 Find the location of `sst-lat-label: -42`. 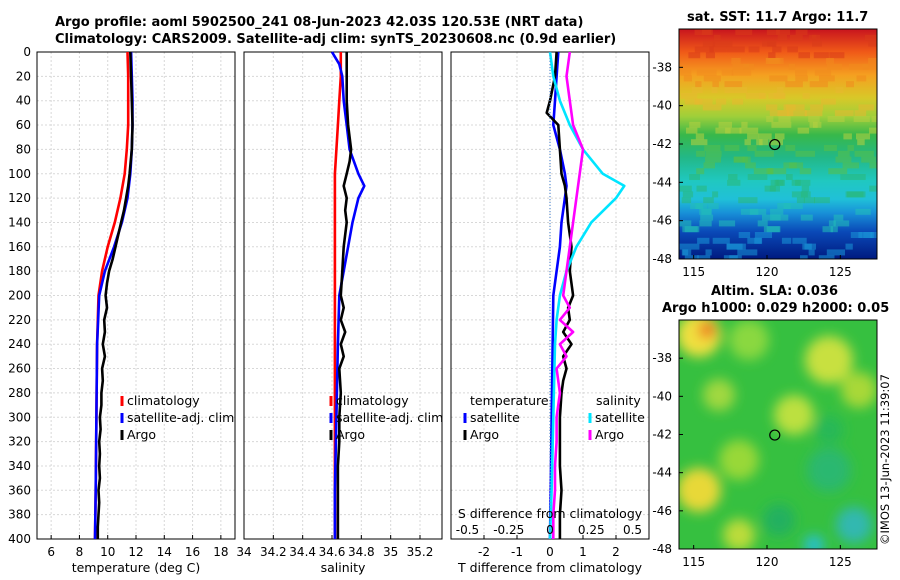

sst-lat-label: -42 is located at coordinates (662, 144).